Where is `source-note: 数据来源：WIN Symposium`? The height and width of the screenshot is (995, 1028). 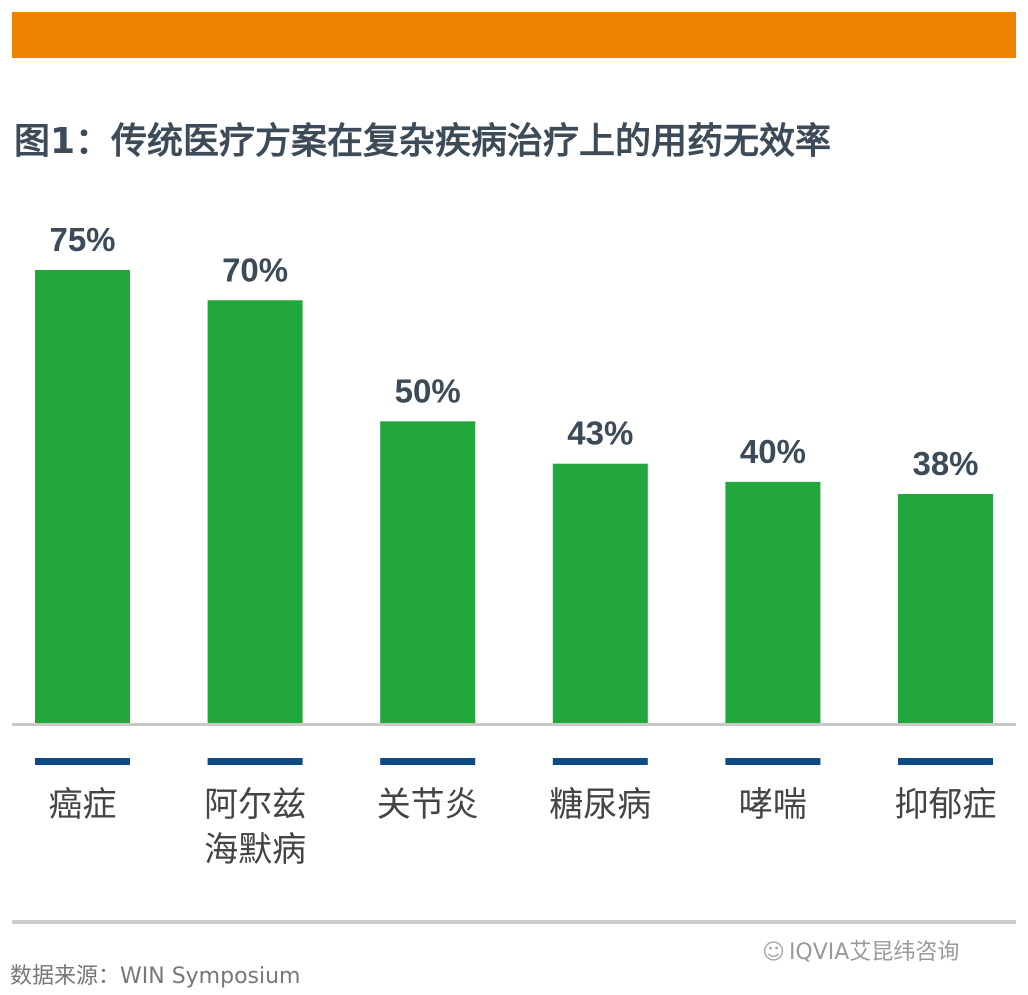 source-note: 数据来源：WIN Symposium is located at coordinates (155, 976).